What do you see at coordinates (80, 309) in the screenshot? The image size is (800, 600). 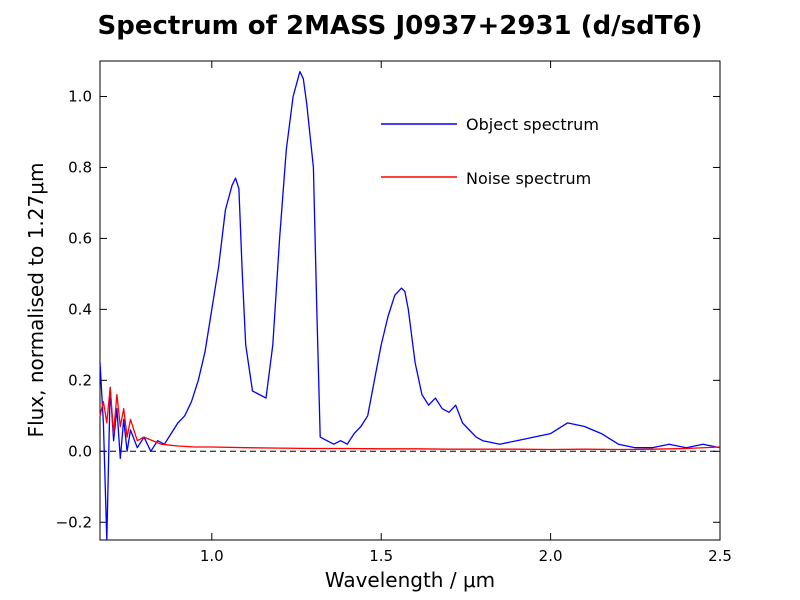 I see `y-tick-label: 0.4` at bounding box center [80, 309].